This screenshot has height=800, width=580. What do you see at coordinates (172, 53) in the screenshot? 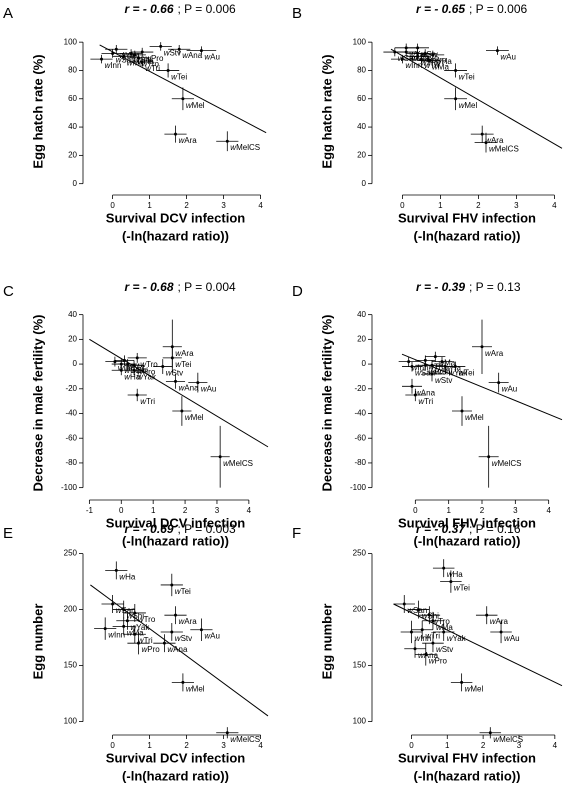
I see `point-label: wStv` at bounding box center [172, 53].